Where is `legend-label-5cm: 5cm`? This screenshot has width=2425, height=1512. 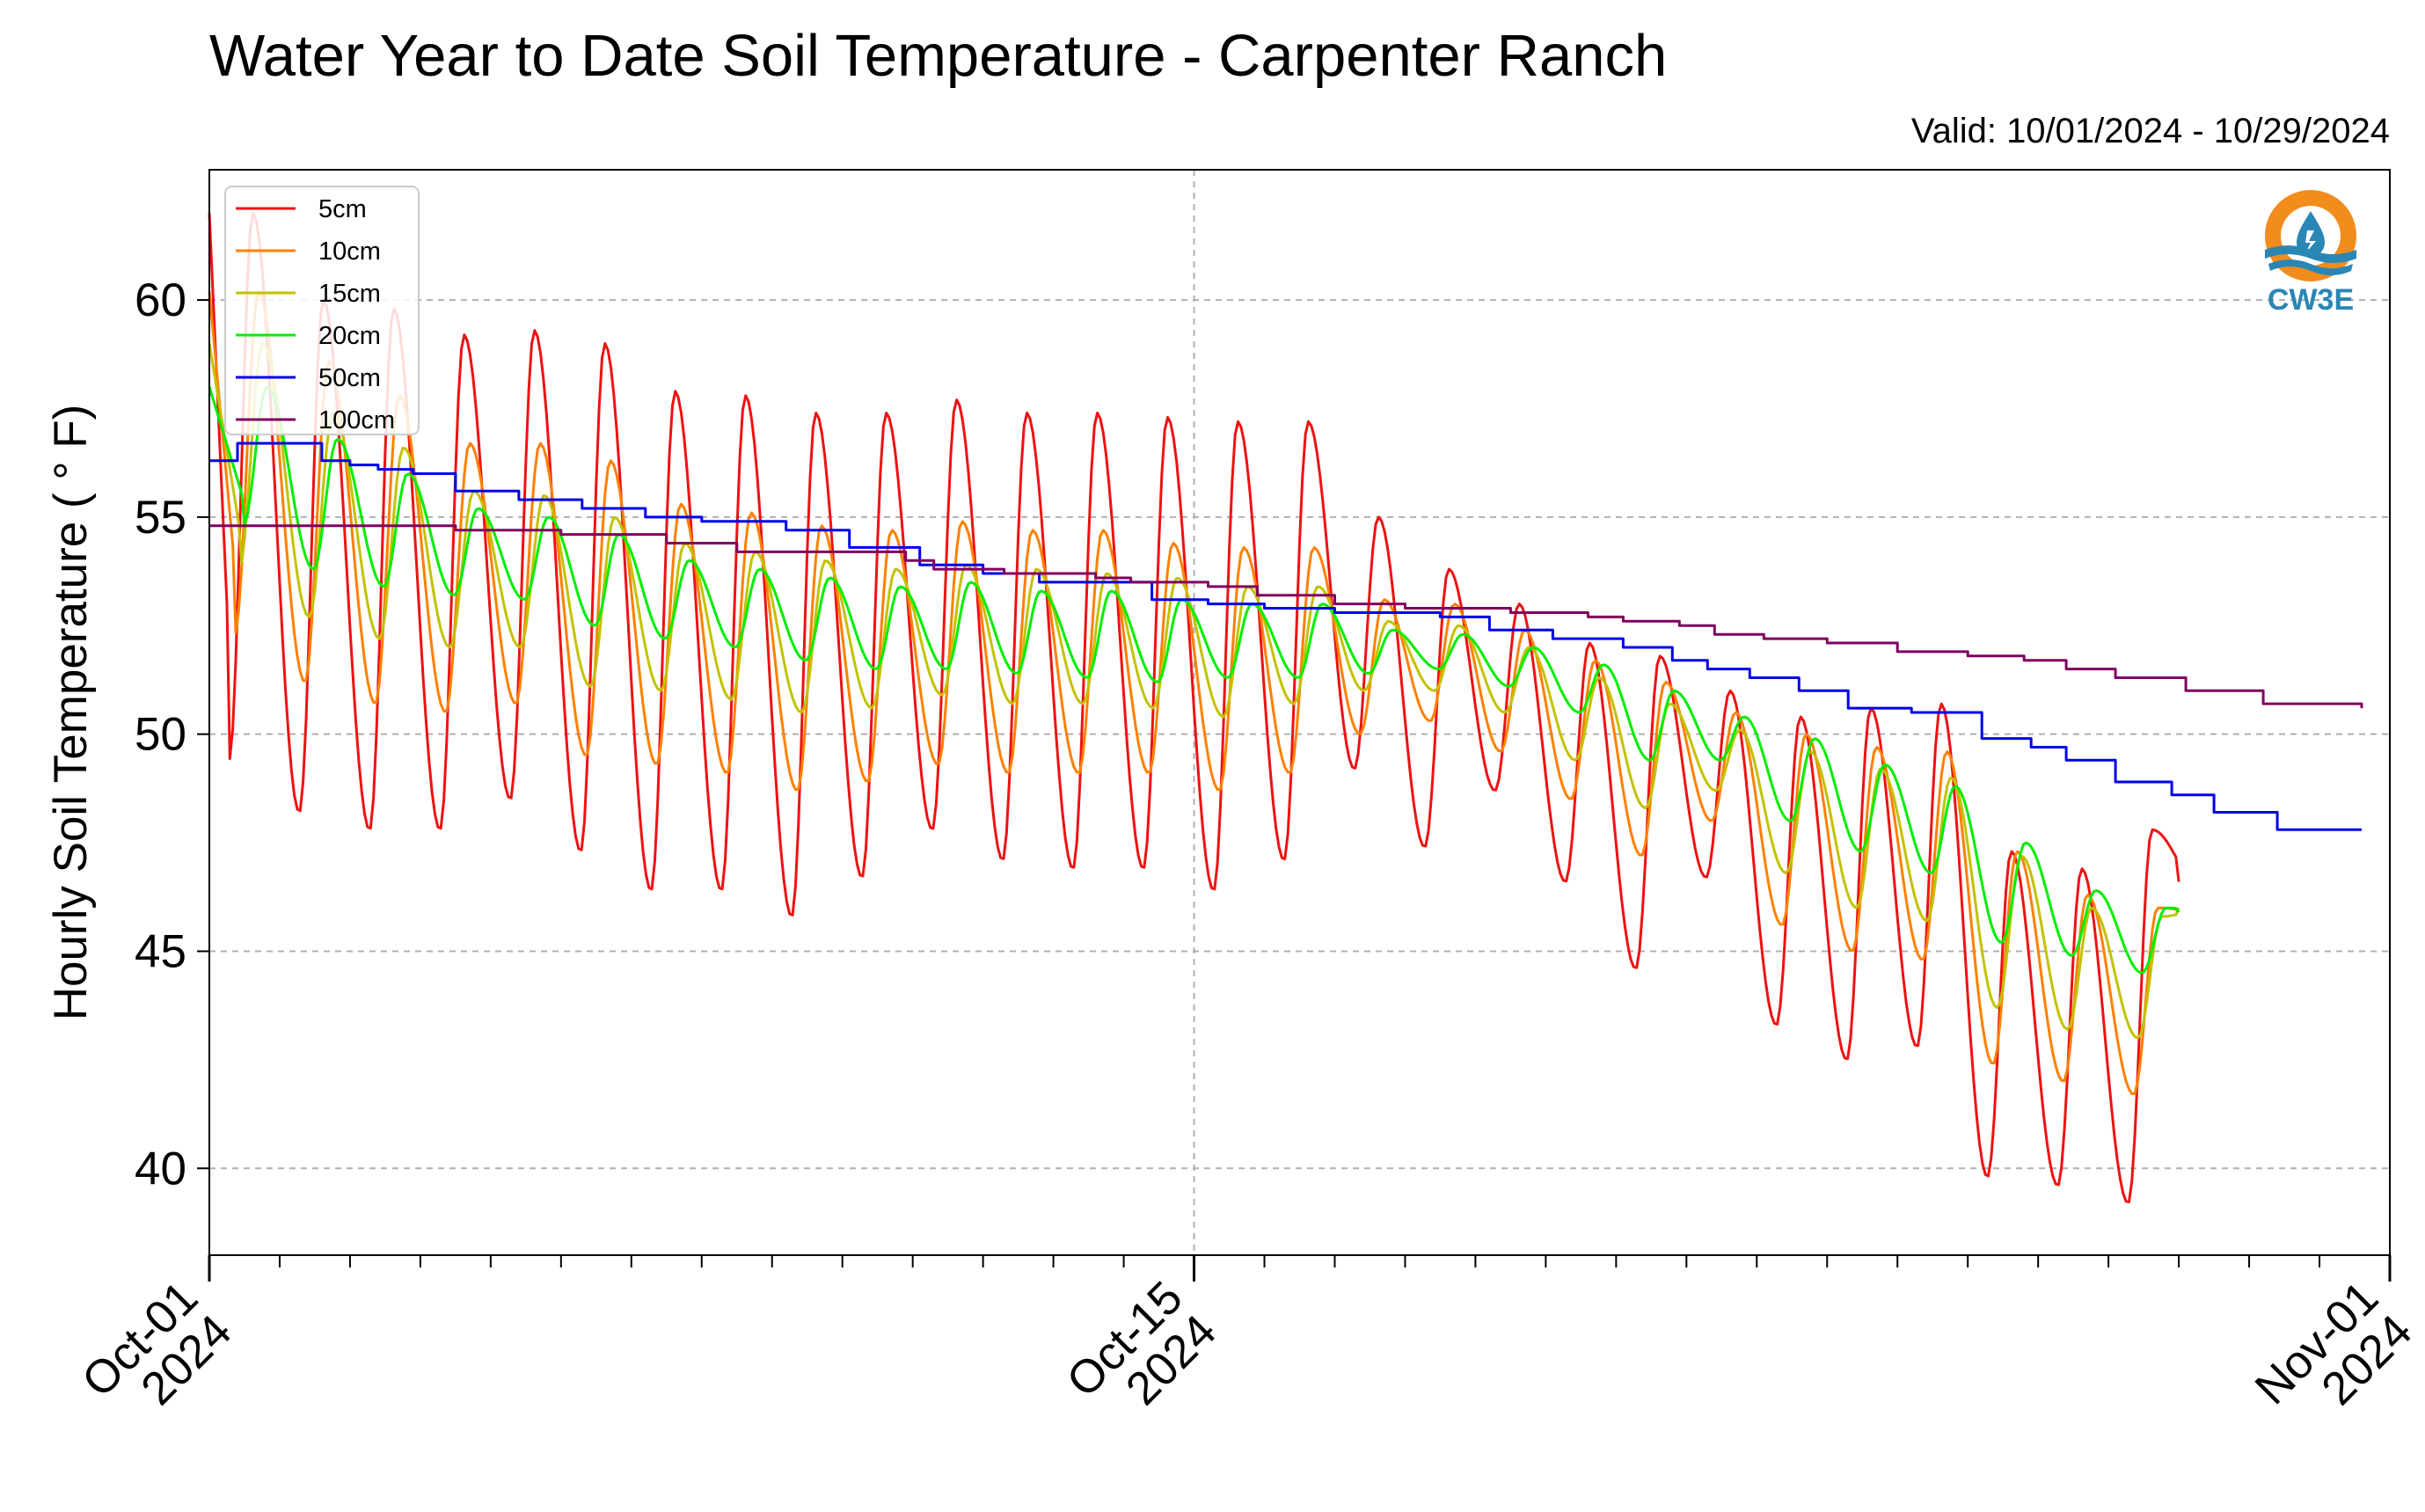
legend-label-5cm: 5cm is located at coordinates (342, 209).